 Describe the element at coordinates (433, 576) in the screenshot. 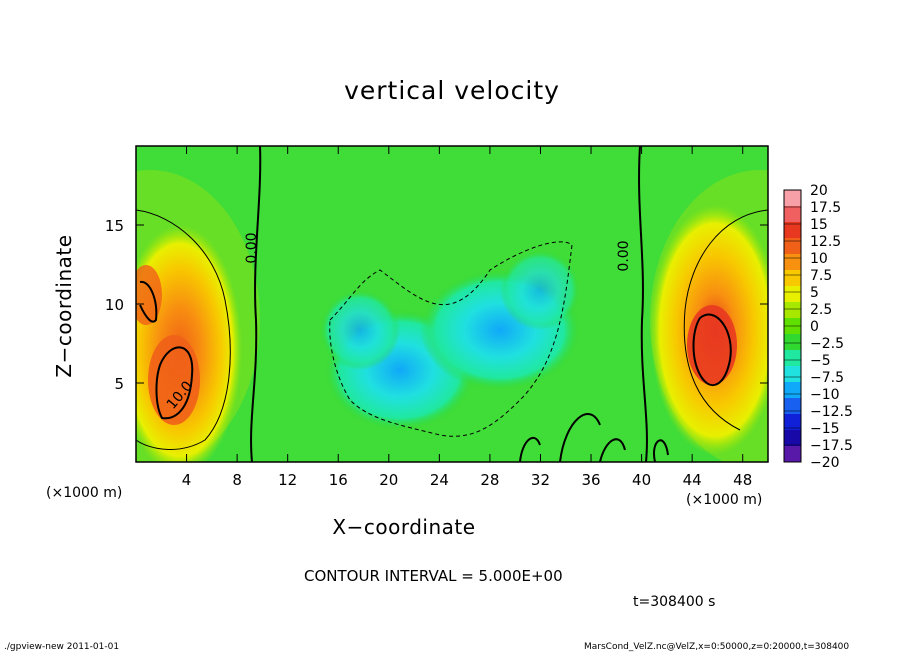

I see `contour-interval-text: CONTOUR INTERVAL = 5.000E+00` at that location.